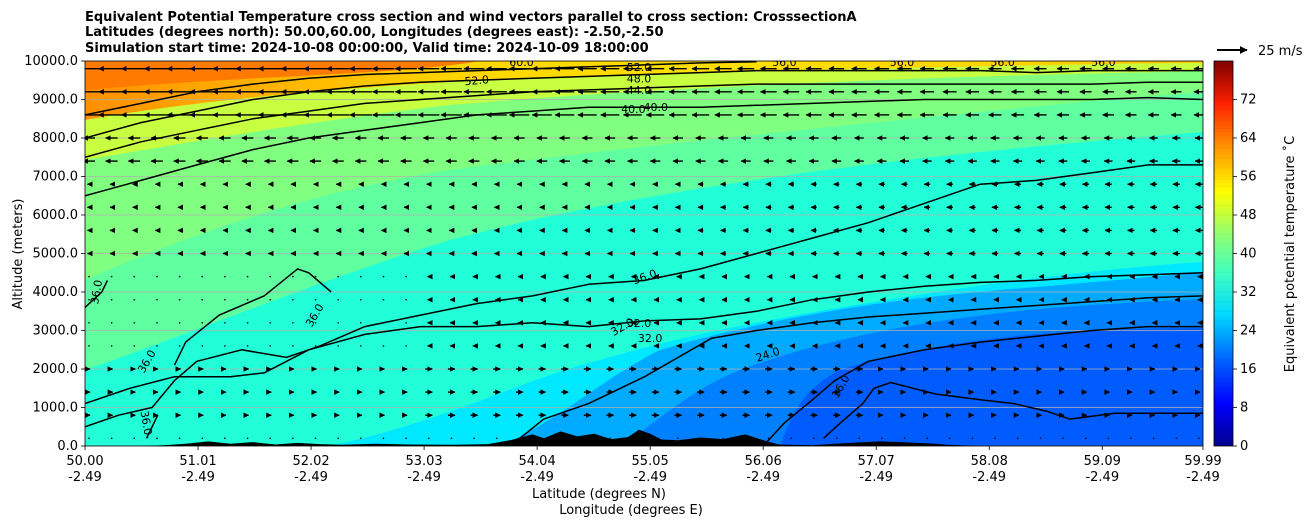 The image size is (1308, 526). What do you see at coordinates (1260, 51) in the screenshot?
I see `quiver-key: 25 m/s` at bounding box center [1260, 51].